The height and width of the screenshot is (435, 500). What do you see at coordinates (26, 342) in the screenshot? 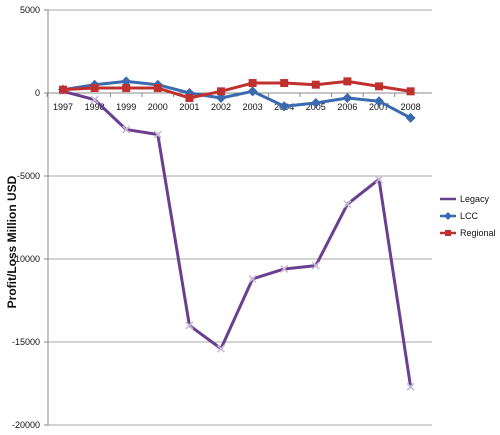
I see `y-tick-label: -15000` at bounding box center [26, 342].